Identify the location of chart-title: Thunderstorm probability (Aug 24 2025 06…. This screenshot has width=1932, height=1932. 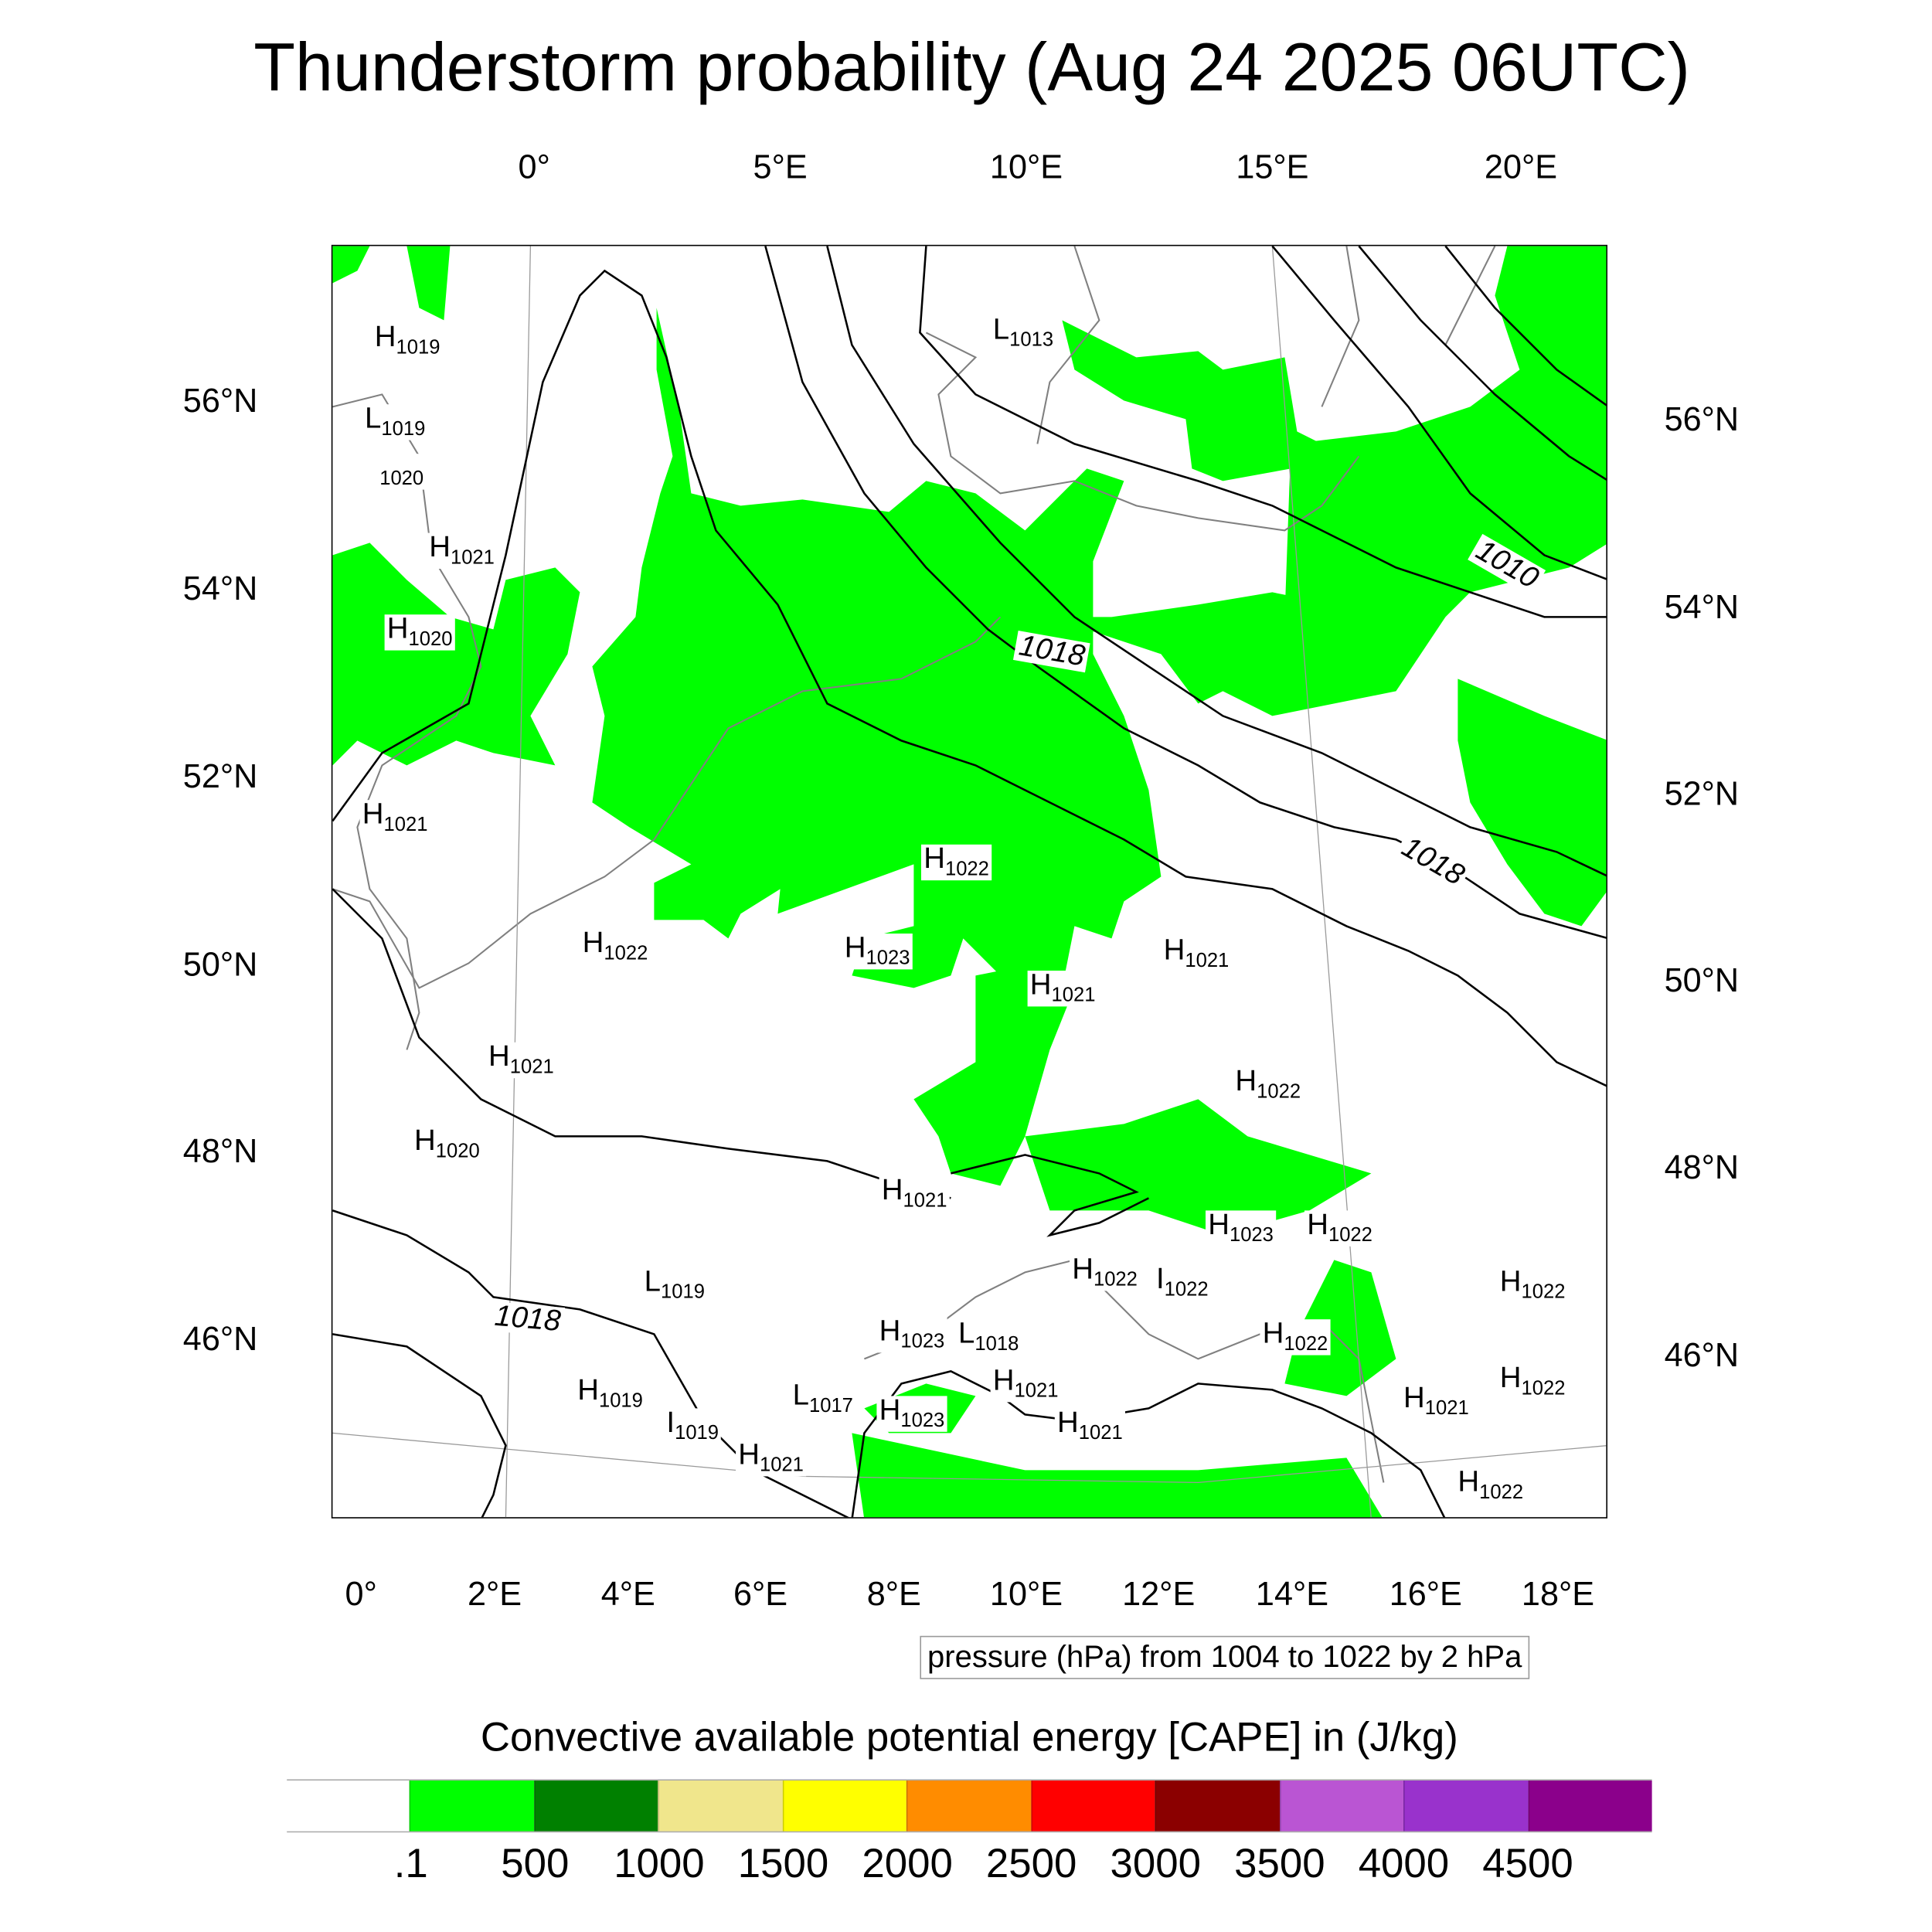
(971, 66).